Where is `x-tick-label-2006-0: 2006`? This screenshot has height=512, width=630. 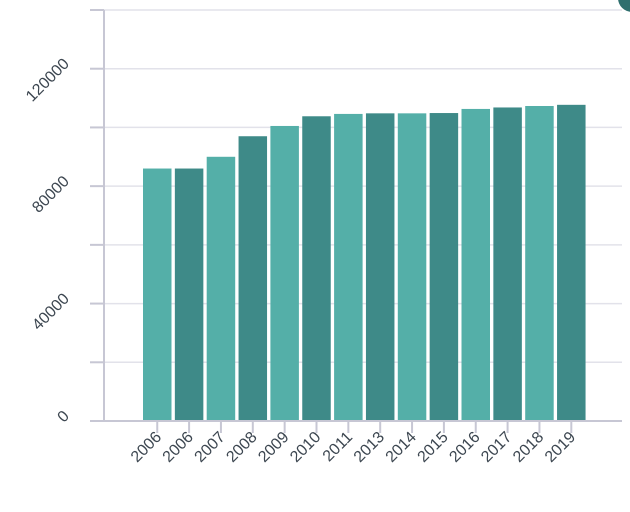 x-tick-label-2006-0: 2006 is located at coordinates (146, 447).